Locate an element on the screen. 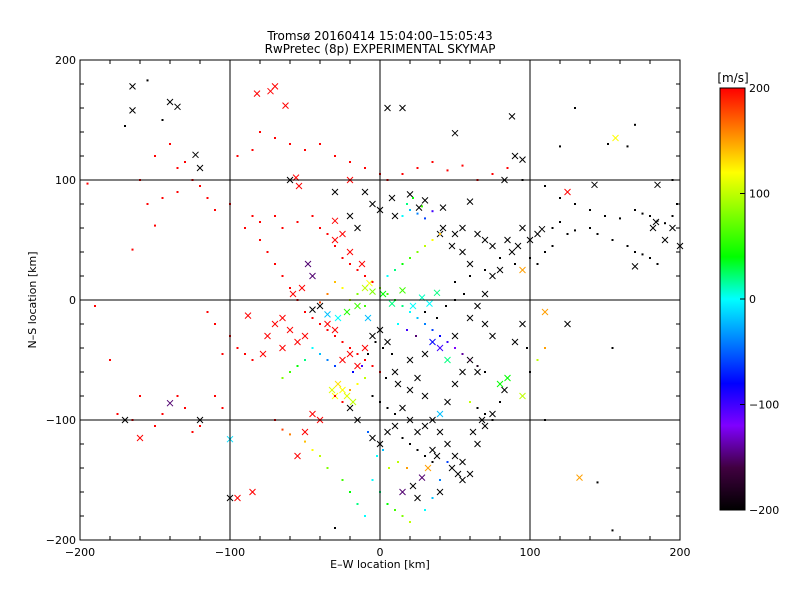 Image resolution: width=800 pixels, height=600 pixels. y-tick-labels: −200 −100 0 100 200 is located at coordinates (61, 300).